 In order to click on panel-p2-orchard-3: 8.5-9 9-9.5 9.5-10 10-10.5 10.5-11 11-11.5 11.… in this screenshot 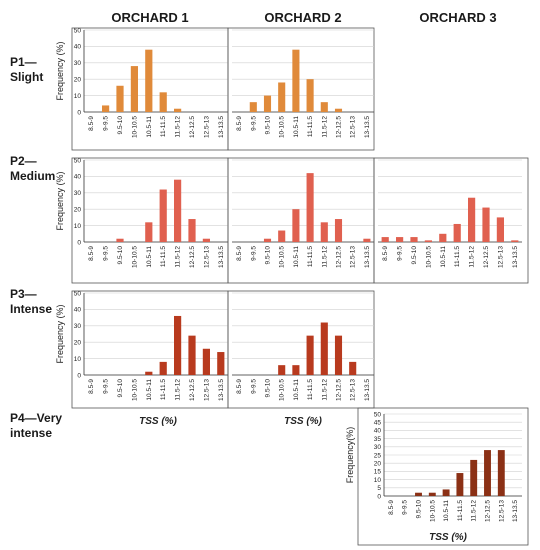, I will do `click(451, 220)`.